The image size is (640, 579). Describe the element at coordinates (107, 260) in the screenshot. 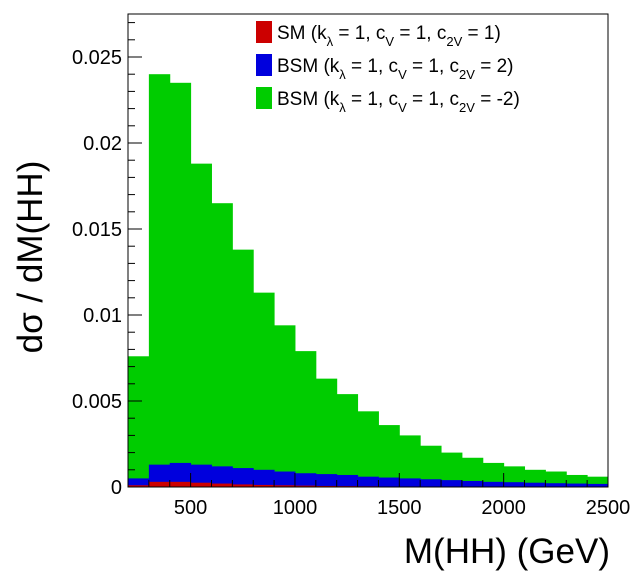

I see `y-axis-ticks: 0 0.005 0.01 0.015 0.02 0.025` at that location.